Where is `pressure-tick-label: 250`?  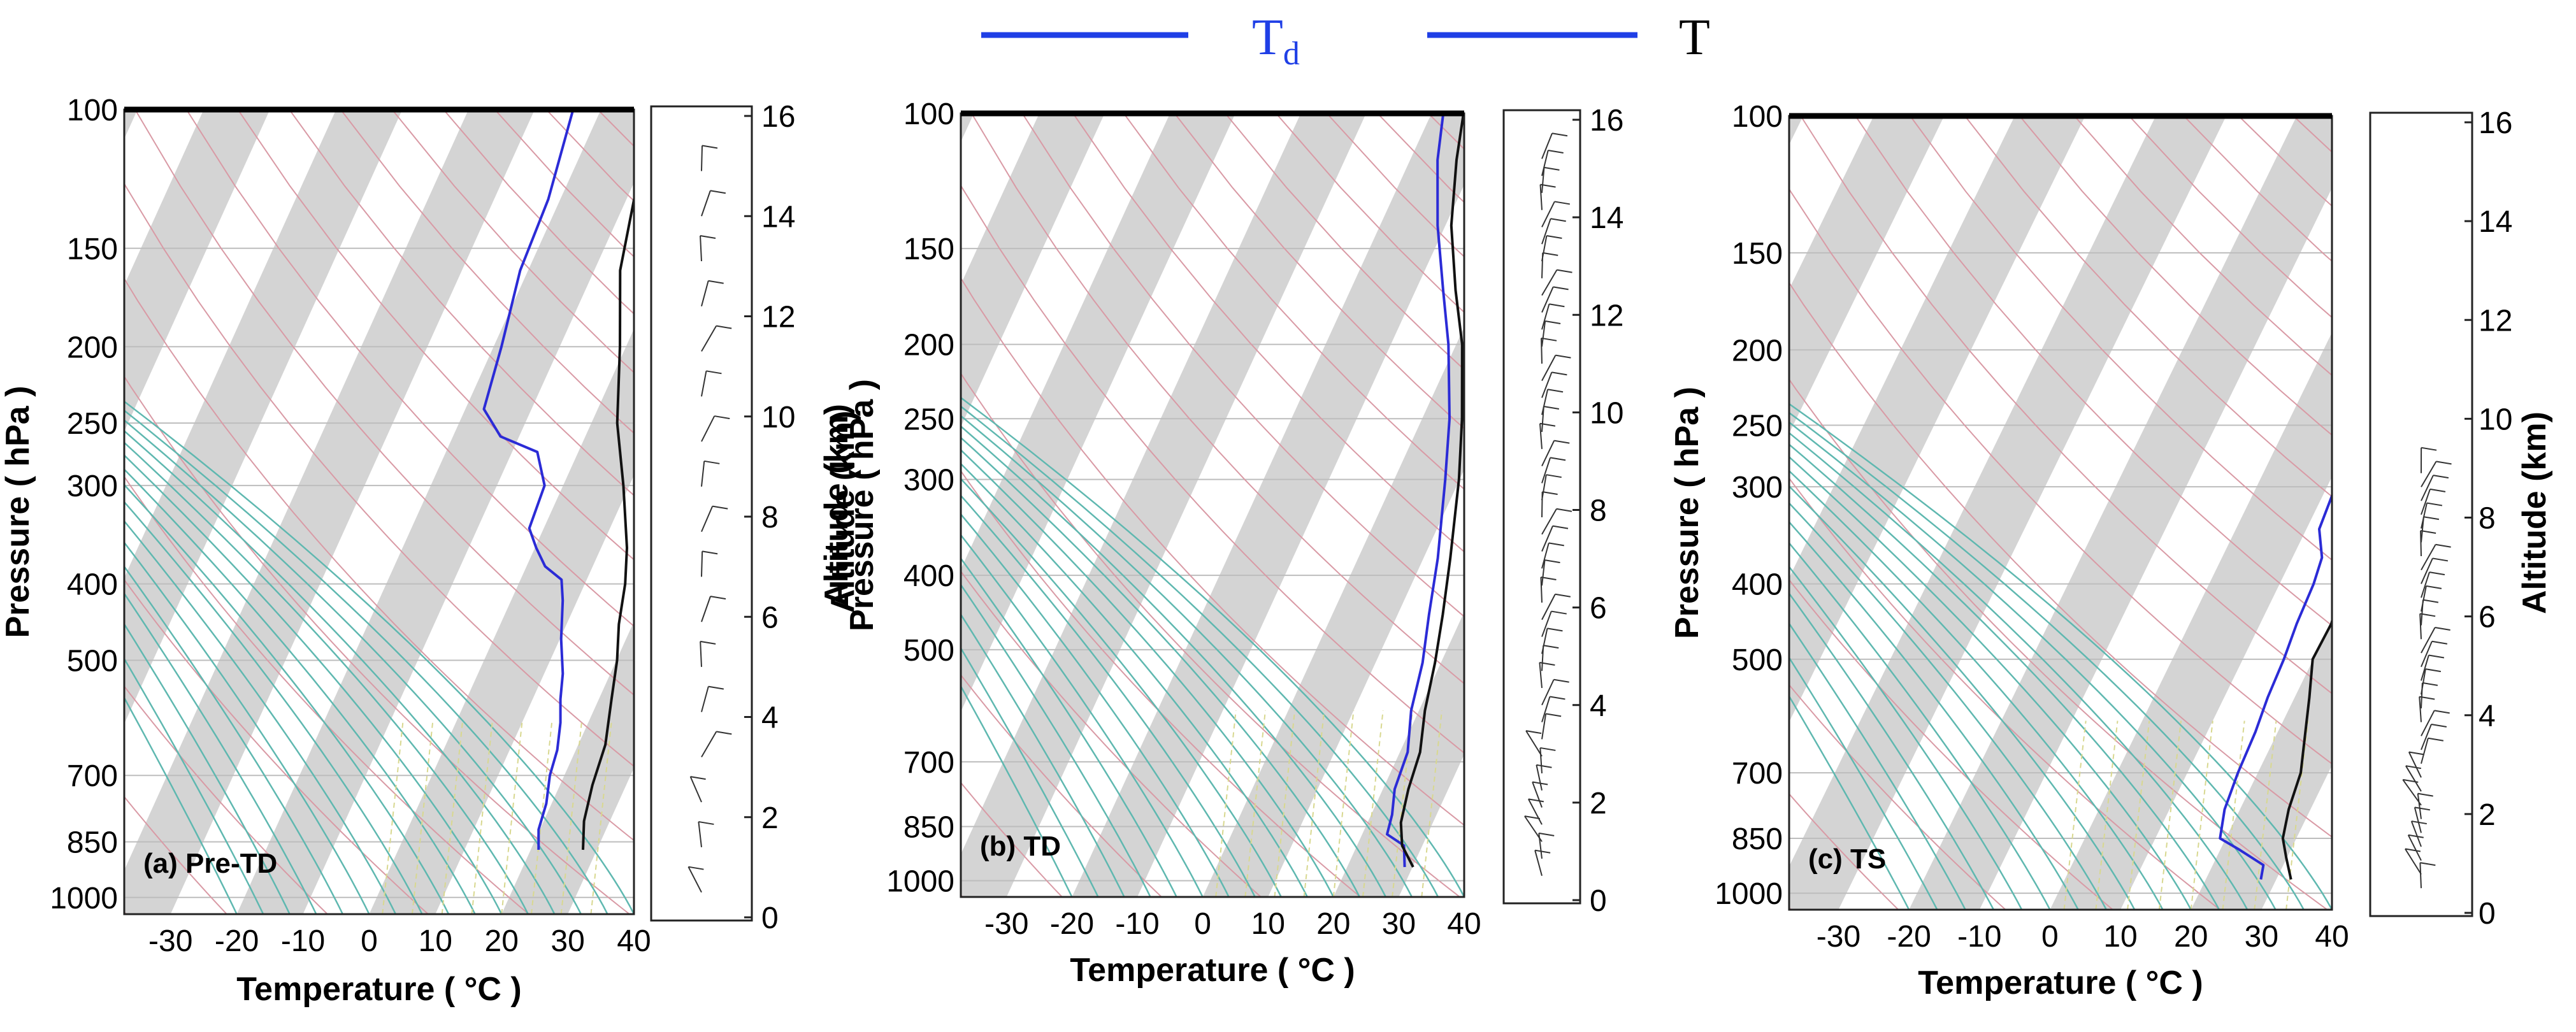
pressure-tick-label: 250 is located at coordinates (1757, 426).